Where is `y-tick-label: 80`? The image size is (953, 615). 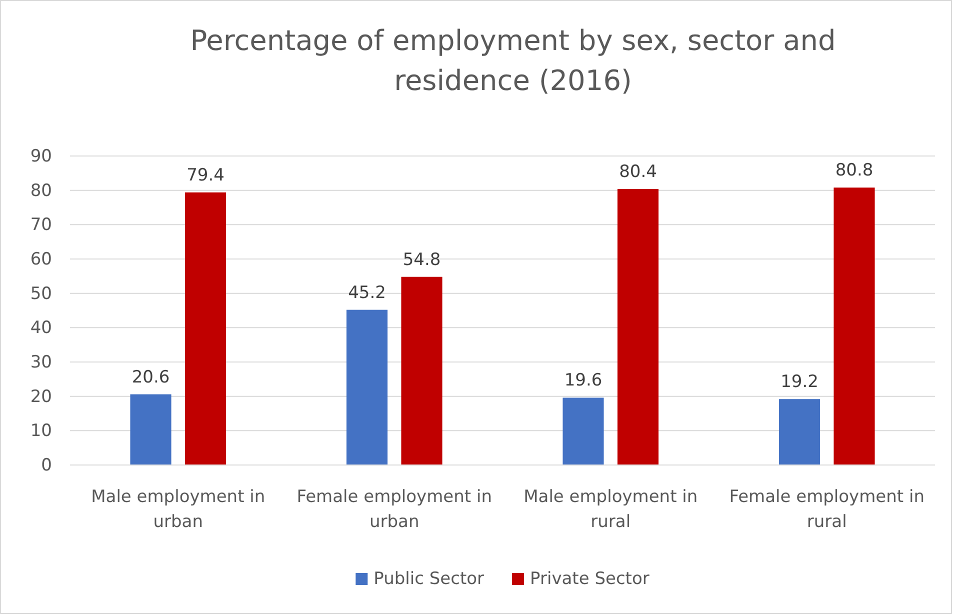 y-tick-label: 80 is located at coordinates (41, 190).